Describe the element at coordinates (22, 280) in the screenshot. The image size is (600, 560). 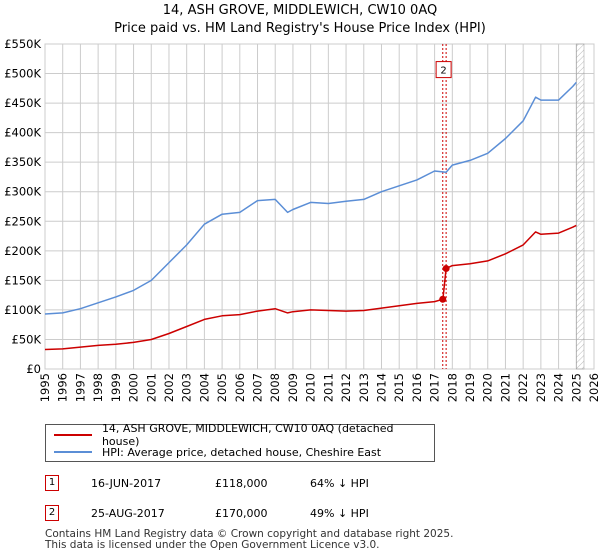
I see `y-tick-label-3: £150K` at that location.